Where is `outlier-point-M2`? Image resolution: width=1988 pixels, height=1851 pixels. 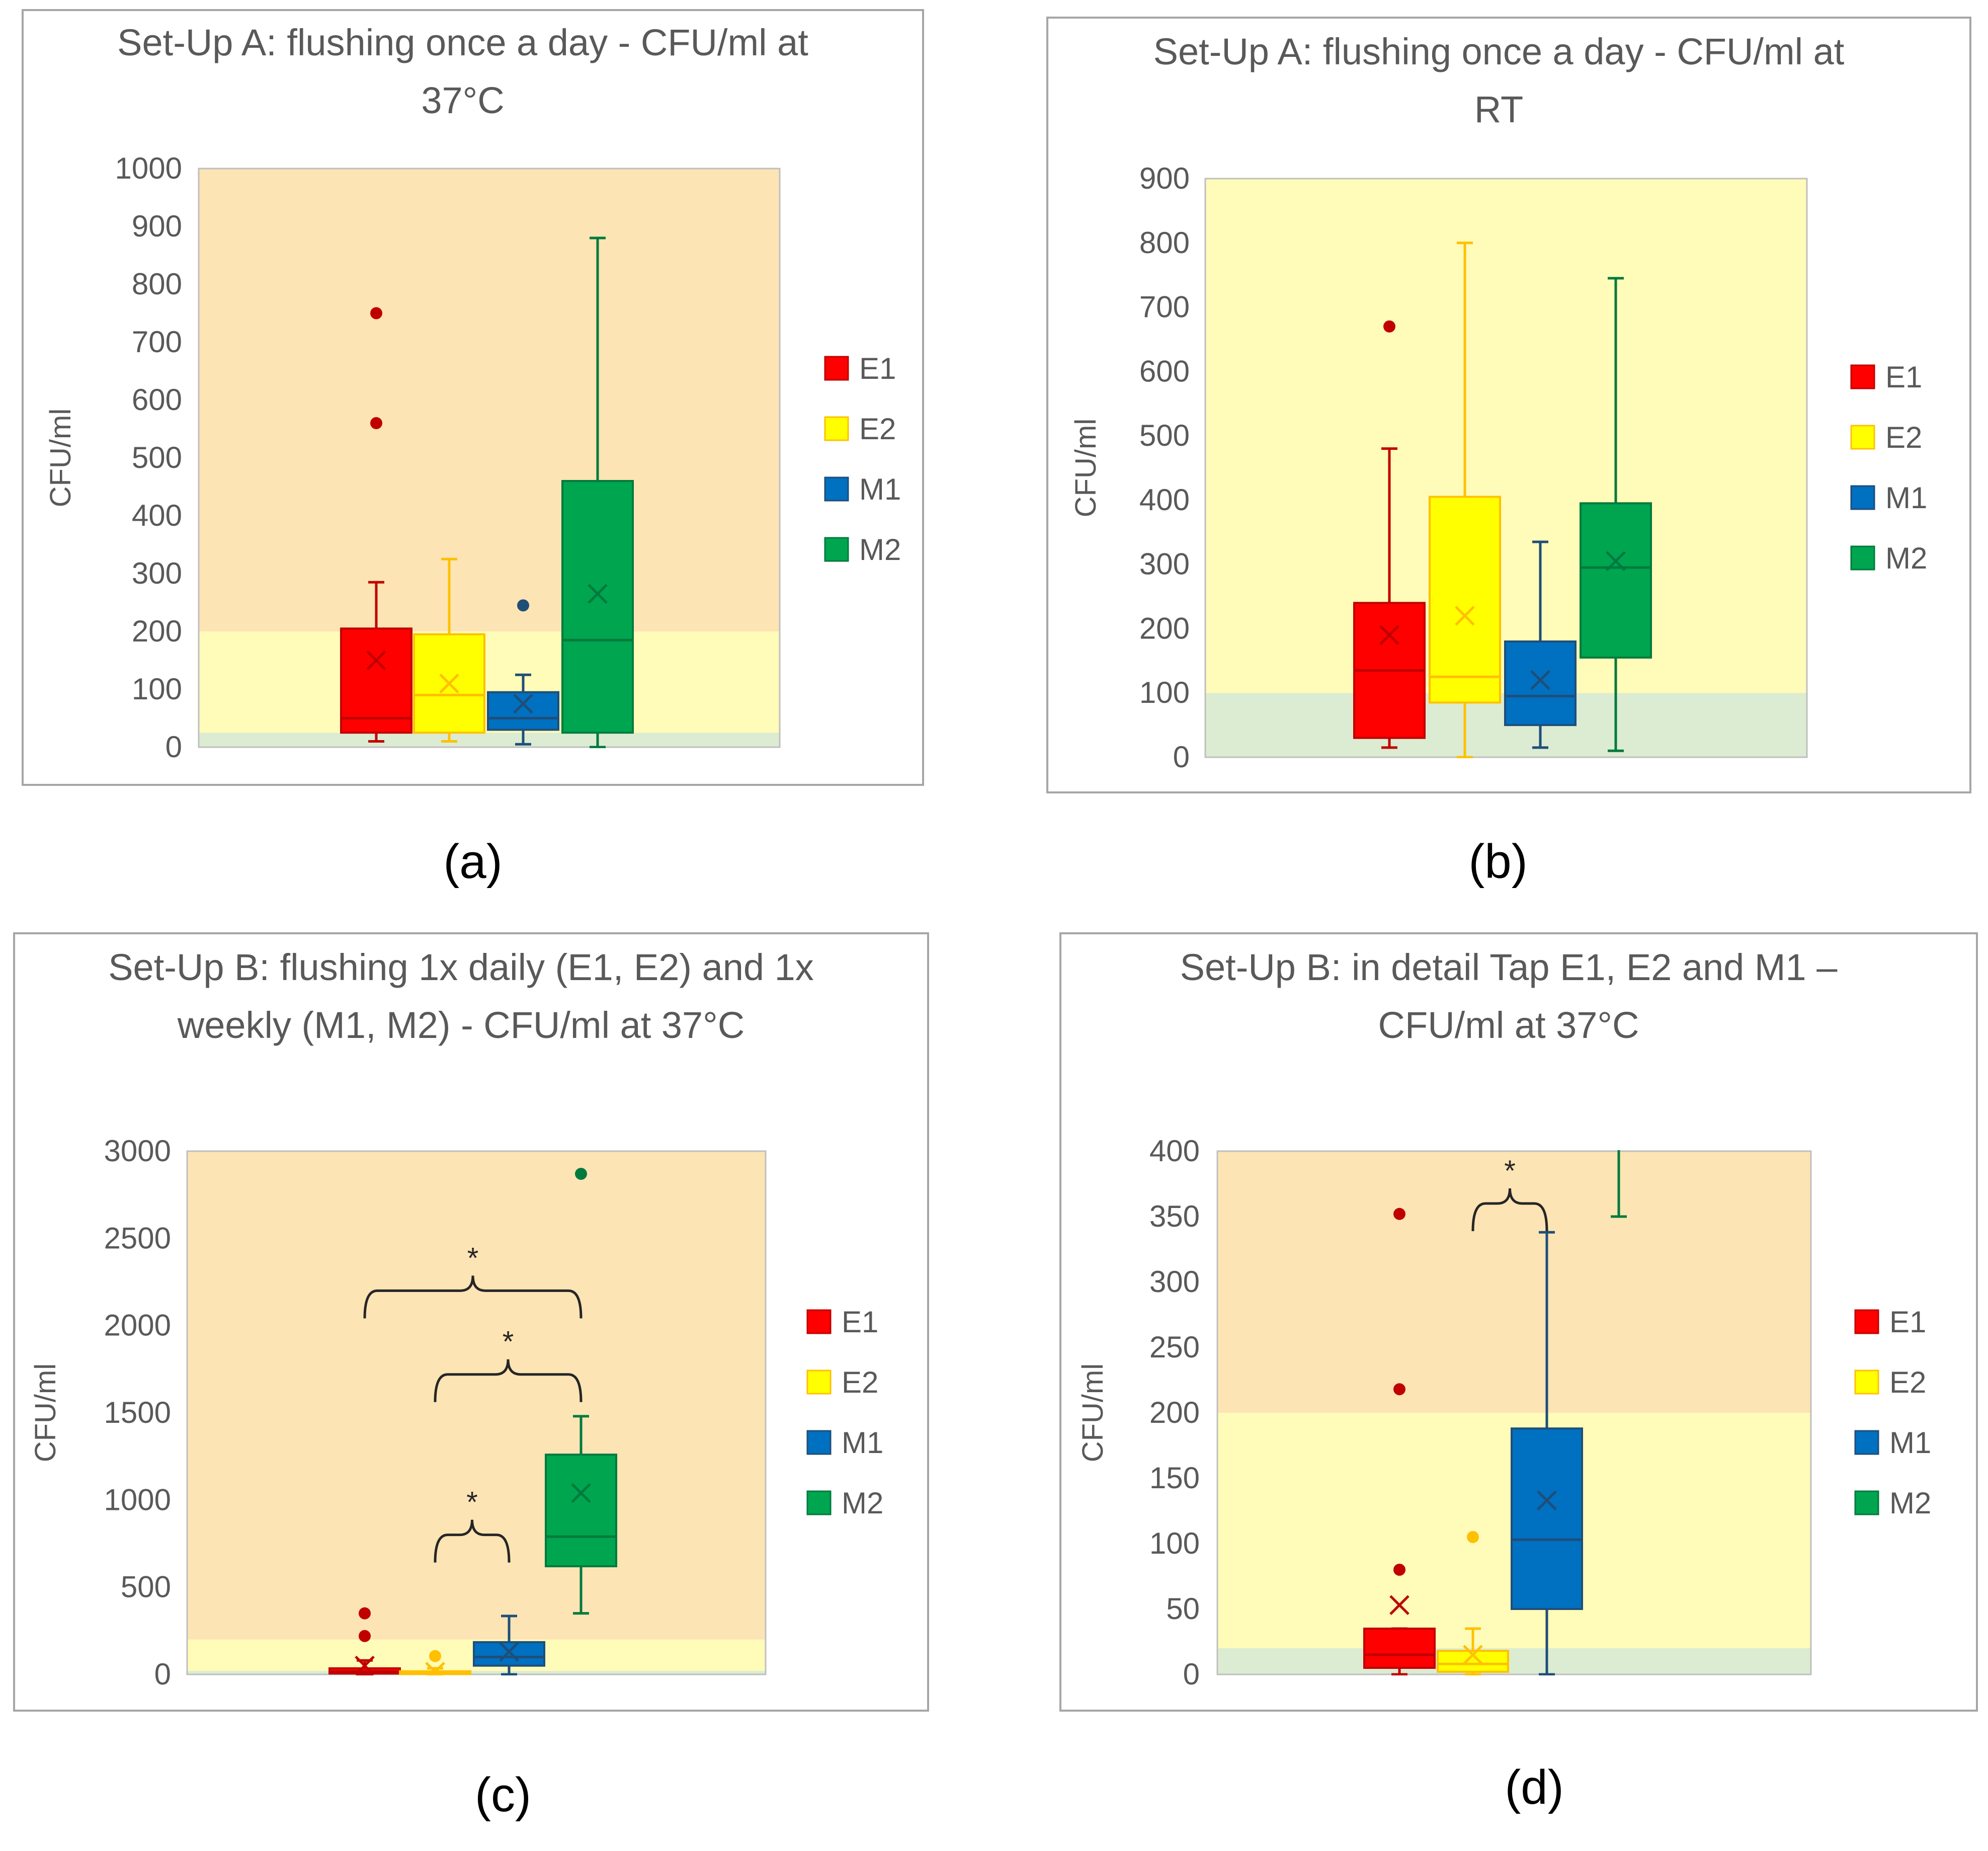
outlier-point-M2 is located at coordinates (581, 1174).